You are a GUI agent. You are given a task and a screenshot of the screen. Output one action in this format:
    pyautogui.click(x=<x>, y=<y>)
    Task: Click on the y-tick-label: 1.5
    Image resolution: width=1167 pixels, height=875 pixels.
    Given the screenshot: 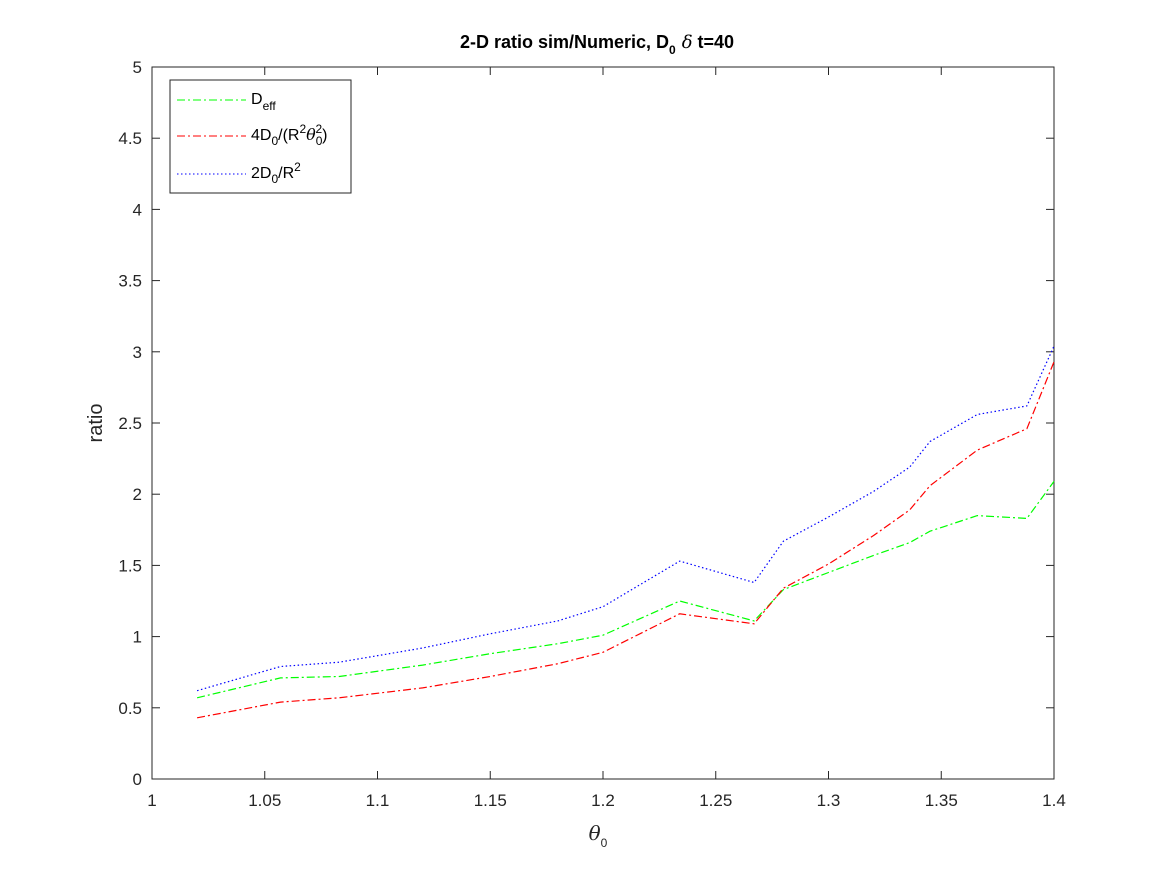 What is the action you would take?
    pyautogui.click(x=130, y=565)
    